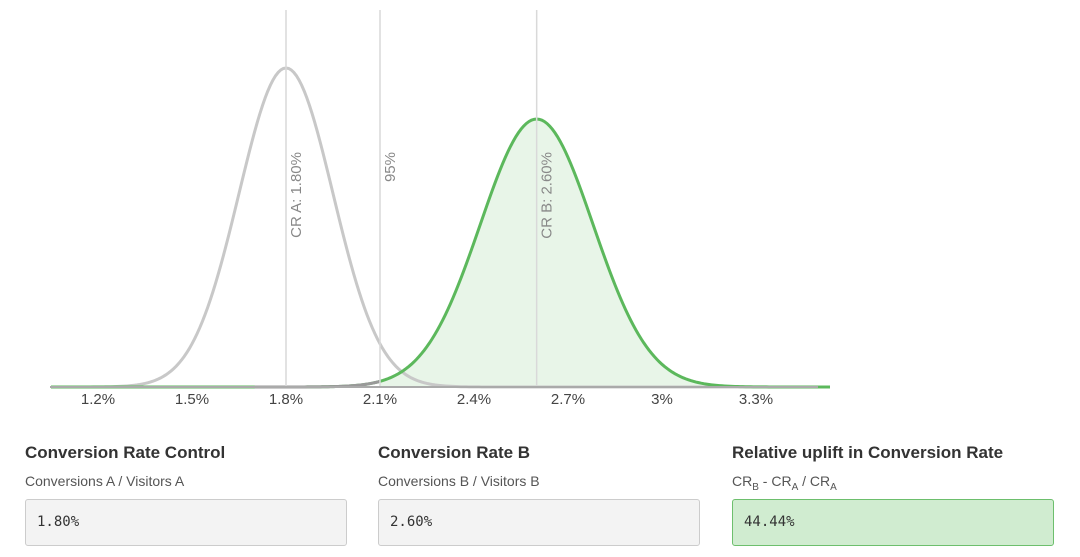 This screenshot has width=1080, height=557. What do you see at coordinates (459, 481) in the screenshot?
I see `variant-subtitle: Conversions B / Visitors B` at bounding box center [459, 481].